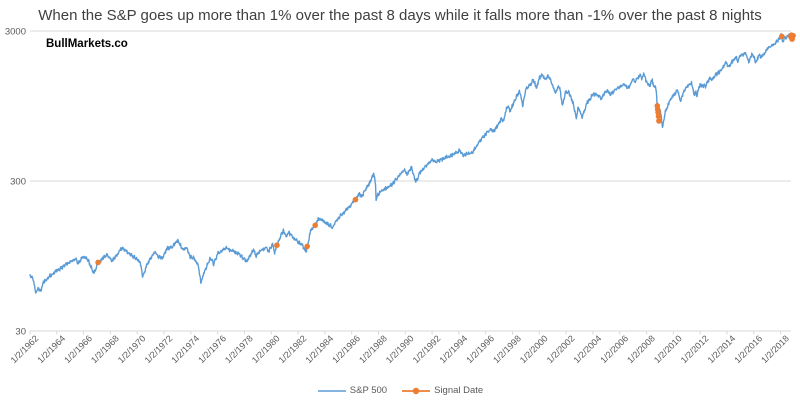  I want to click on svg-text: 1/2/2004, so click(588, 349).